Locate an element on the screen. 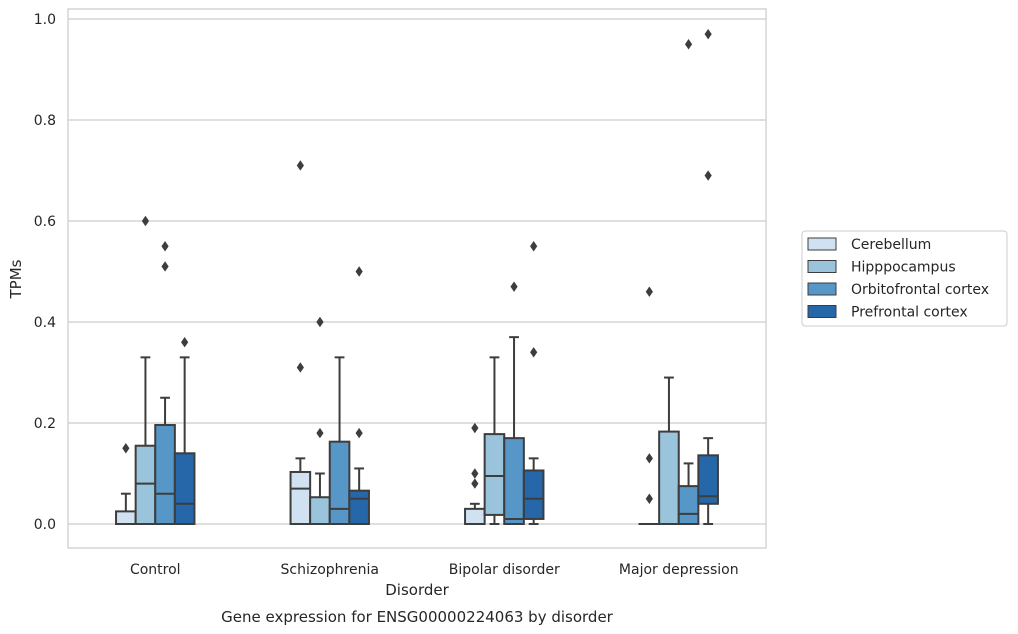  y-tick-label: 0.8 is located at coordinates (45, 121).